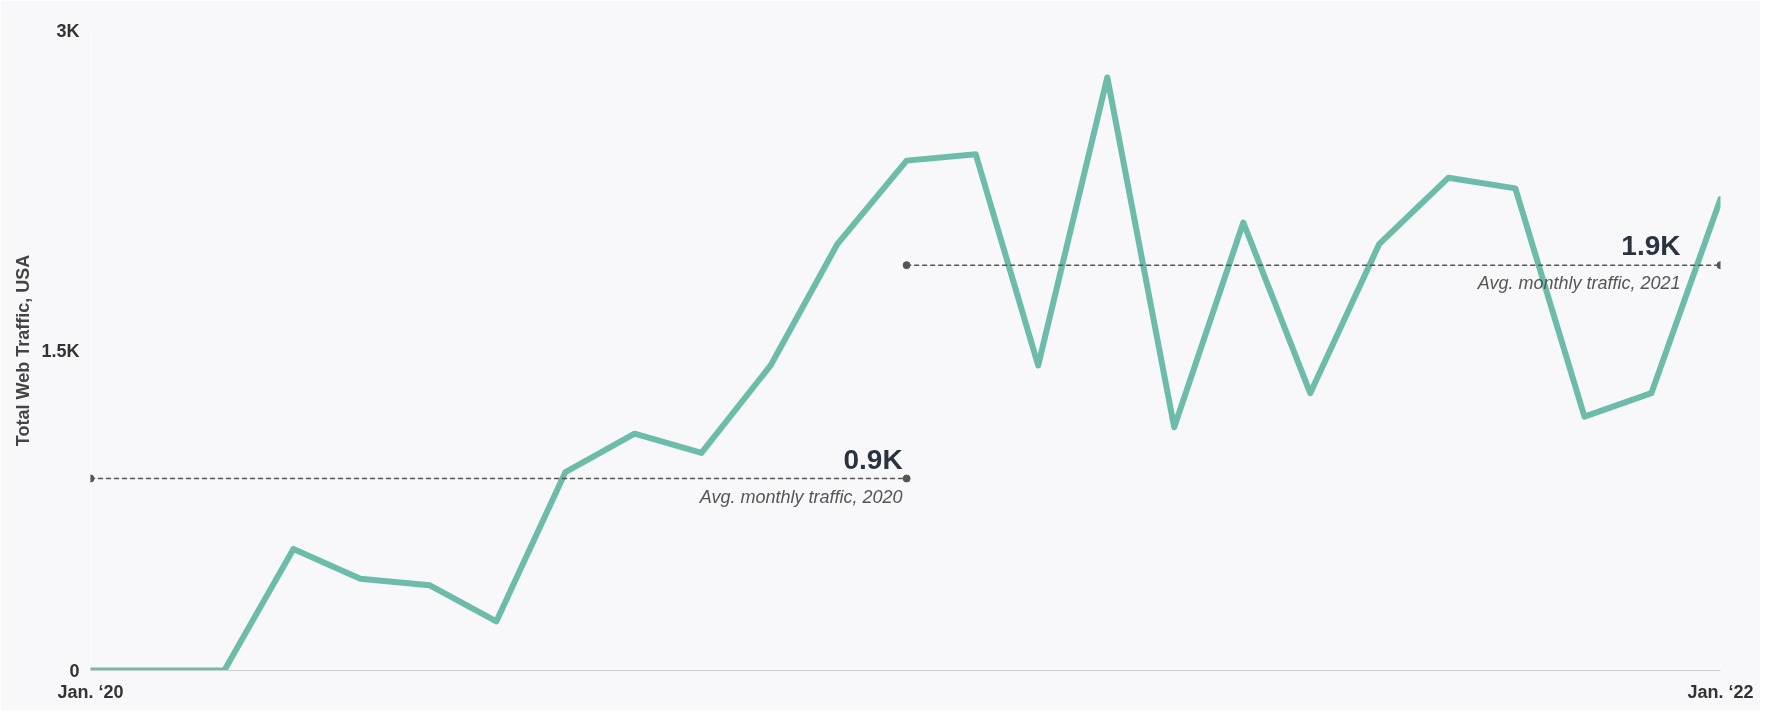 Image resolution: width=1775 pixels, height=718 pixels. What do you see at coordinates (23, 350) in the screenshot?
I see `y-axis-title: Total Web Traffic, USA` at bounding box center [23, 350].